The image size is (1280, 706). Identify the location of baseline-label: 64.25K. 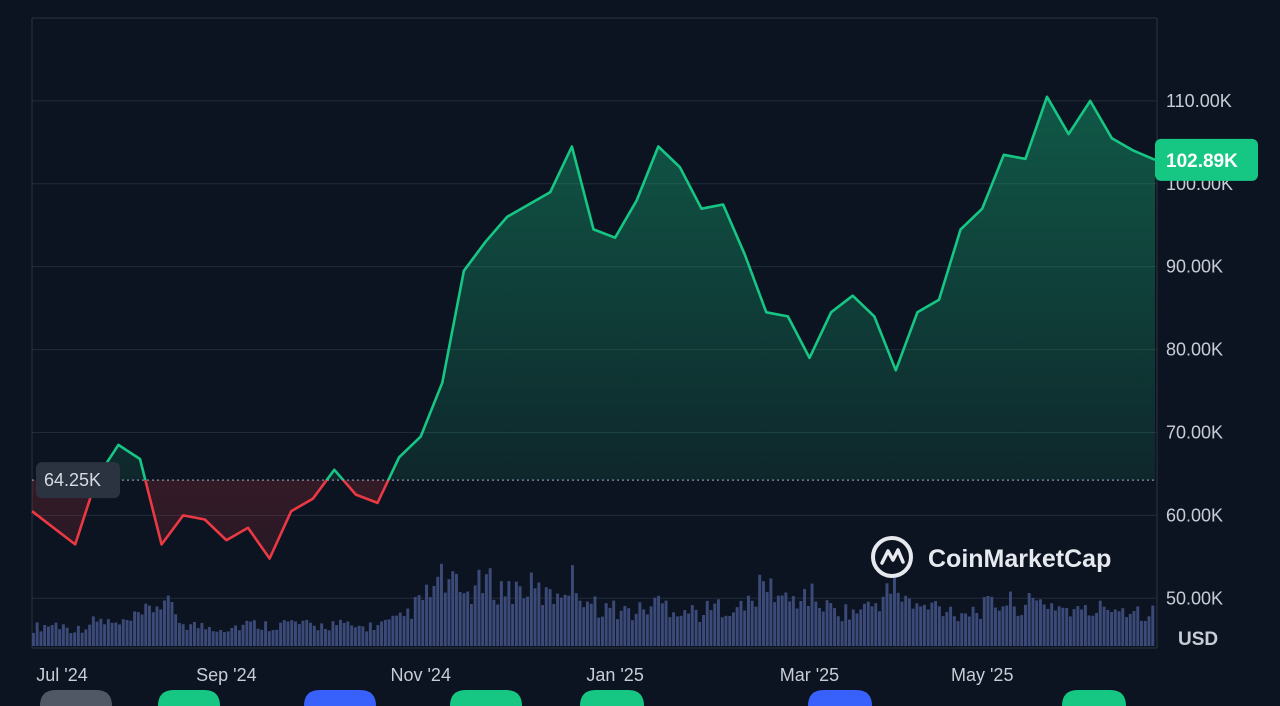
(72, 480).